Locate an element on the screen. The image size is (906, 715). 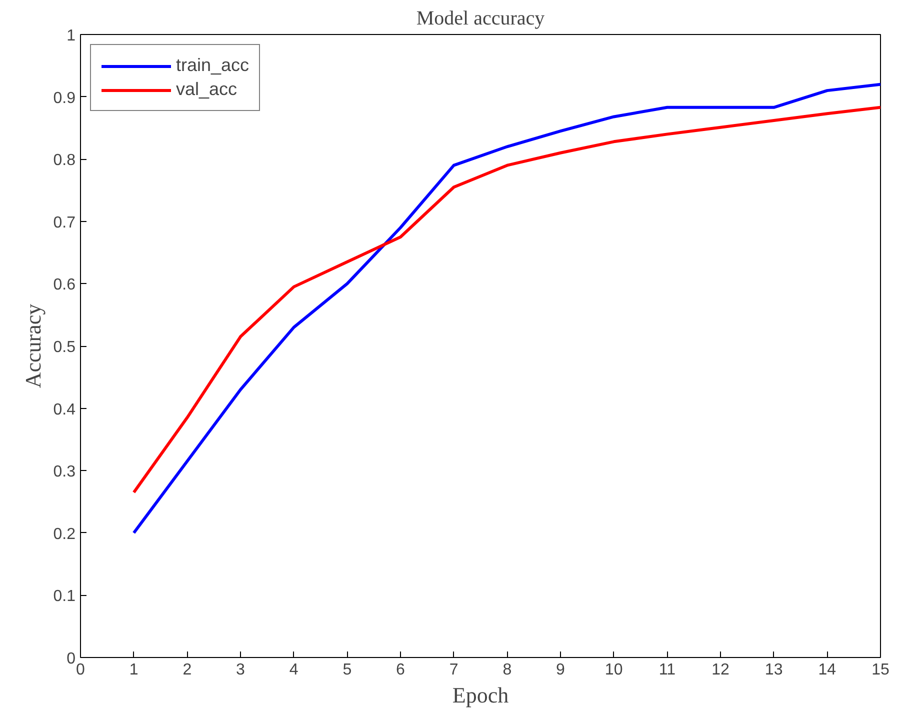
y-tick-label: 0.1 is located at coordinates (64, 597).